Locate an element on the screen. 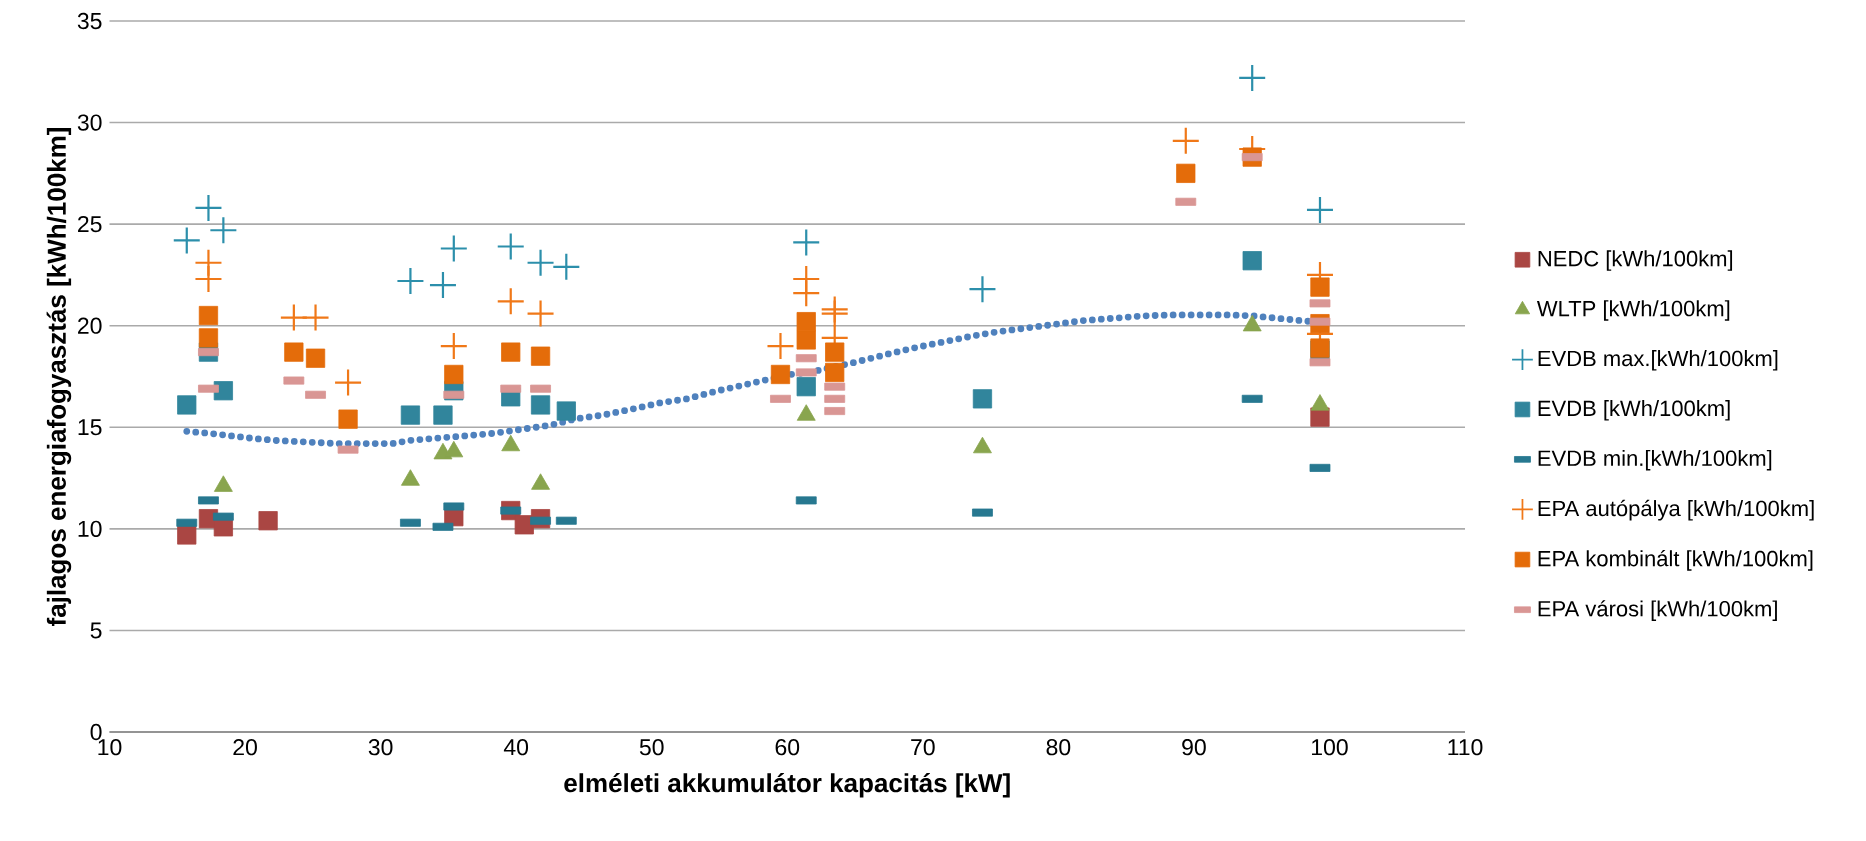 This screenshot has width=1866, height=841. y-tick-label: 10 is located at coordinates (90, 528).